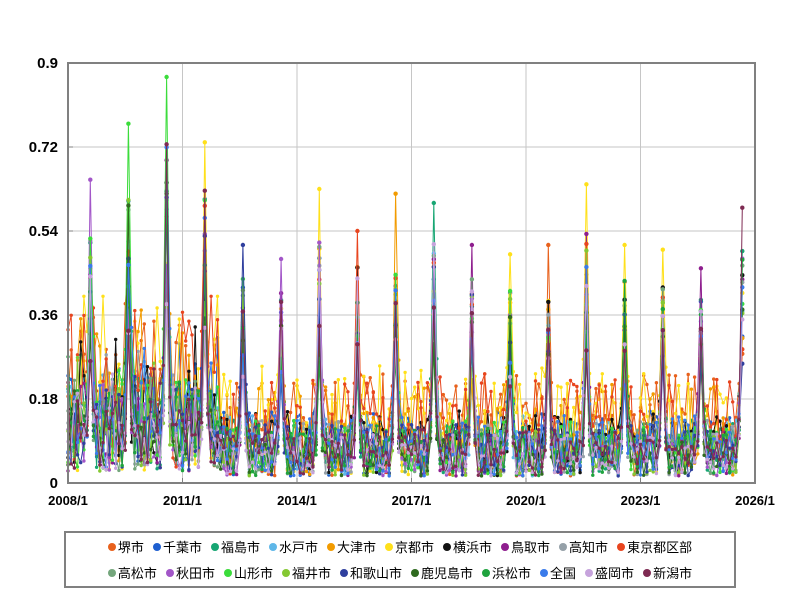 This screenshot has height=600, width=800. What do you see at coordinates (375, 573) in the screenshot?
I see `legend-label: 和歌山市` at bounding box center [375, 573].